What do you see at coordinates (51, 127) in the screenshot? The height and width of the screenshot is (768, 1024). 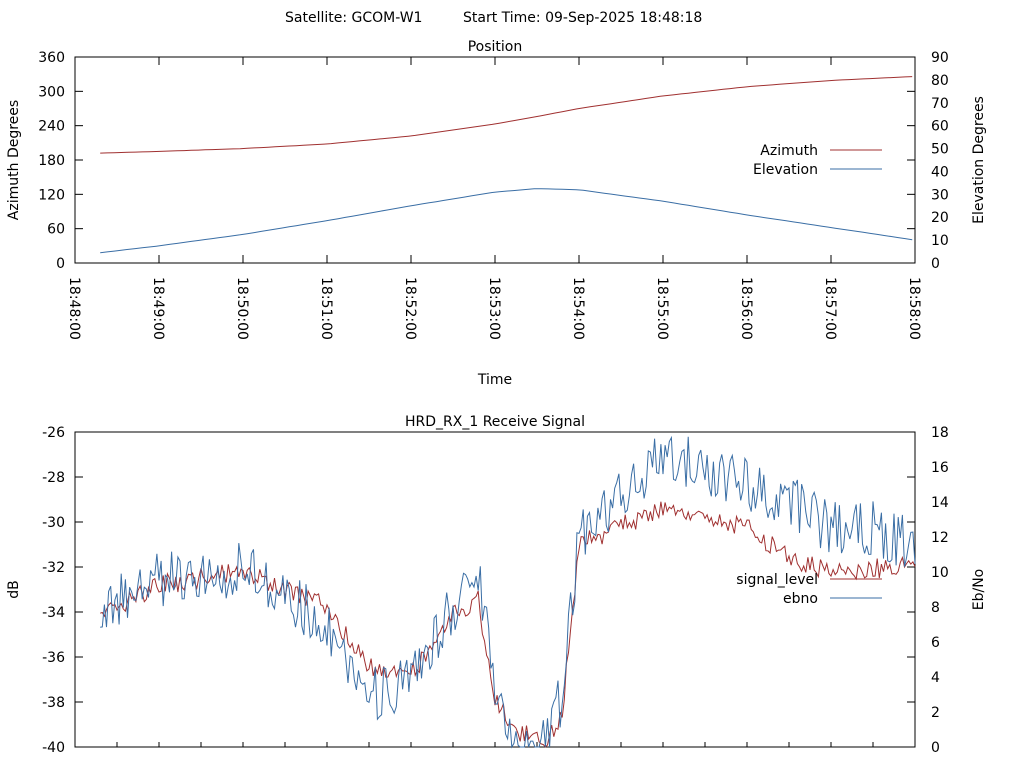 I see `y-tick-label: 240` at bounding box center [51, 127].